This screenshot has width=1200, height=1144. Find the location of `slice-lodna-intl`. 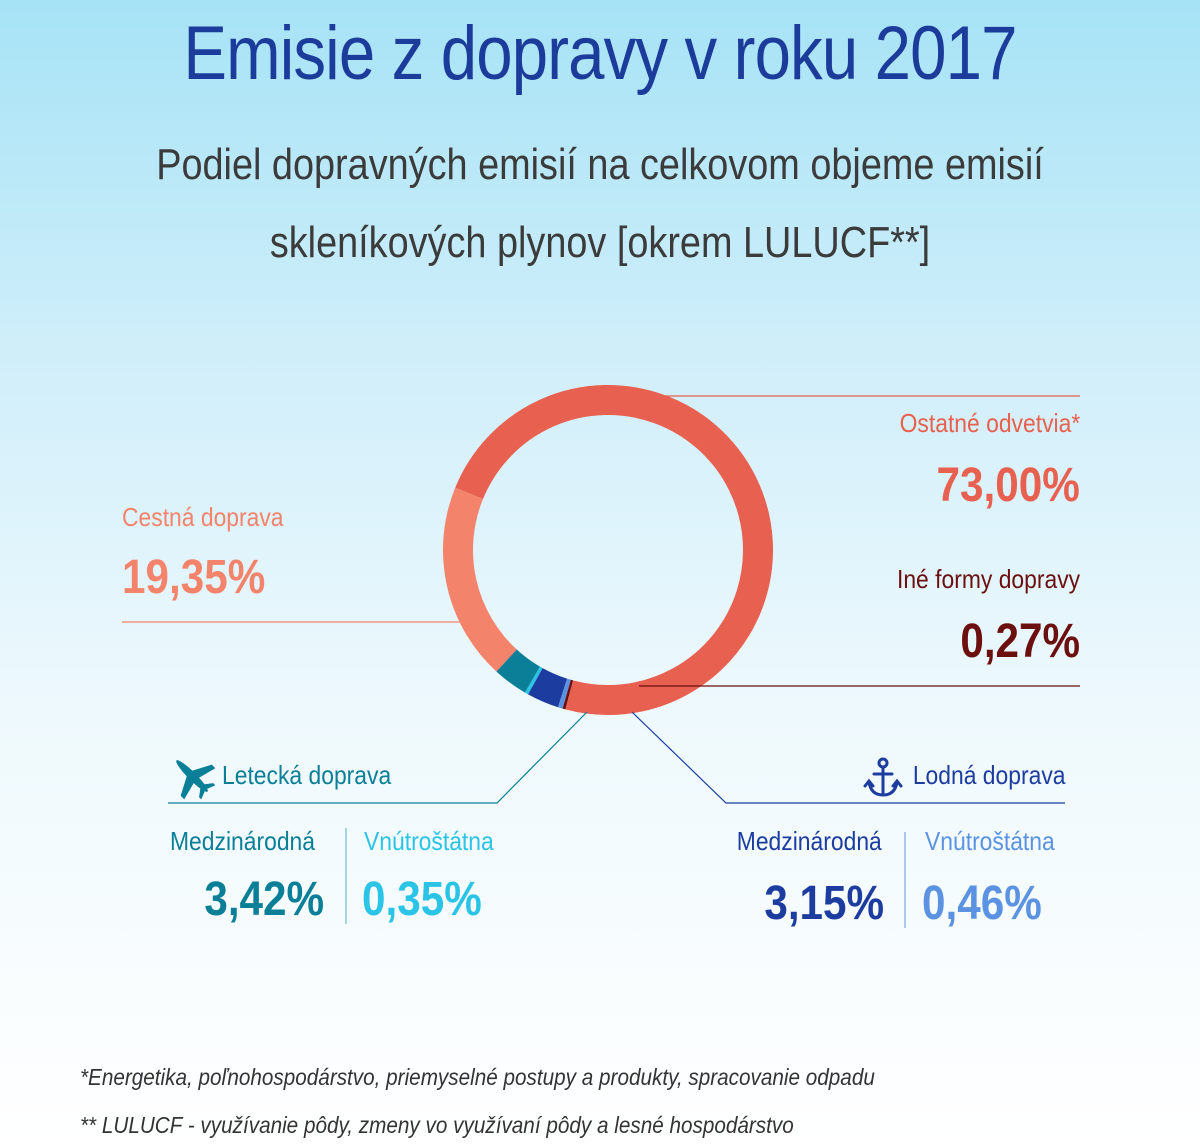

slice-lodna-intl is located at coordinates (548, 687).